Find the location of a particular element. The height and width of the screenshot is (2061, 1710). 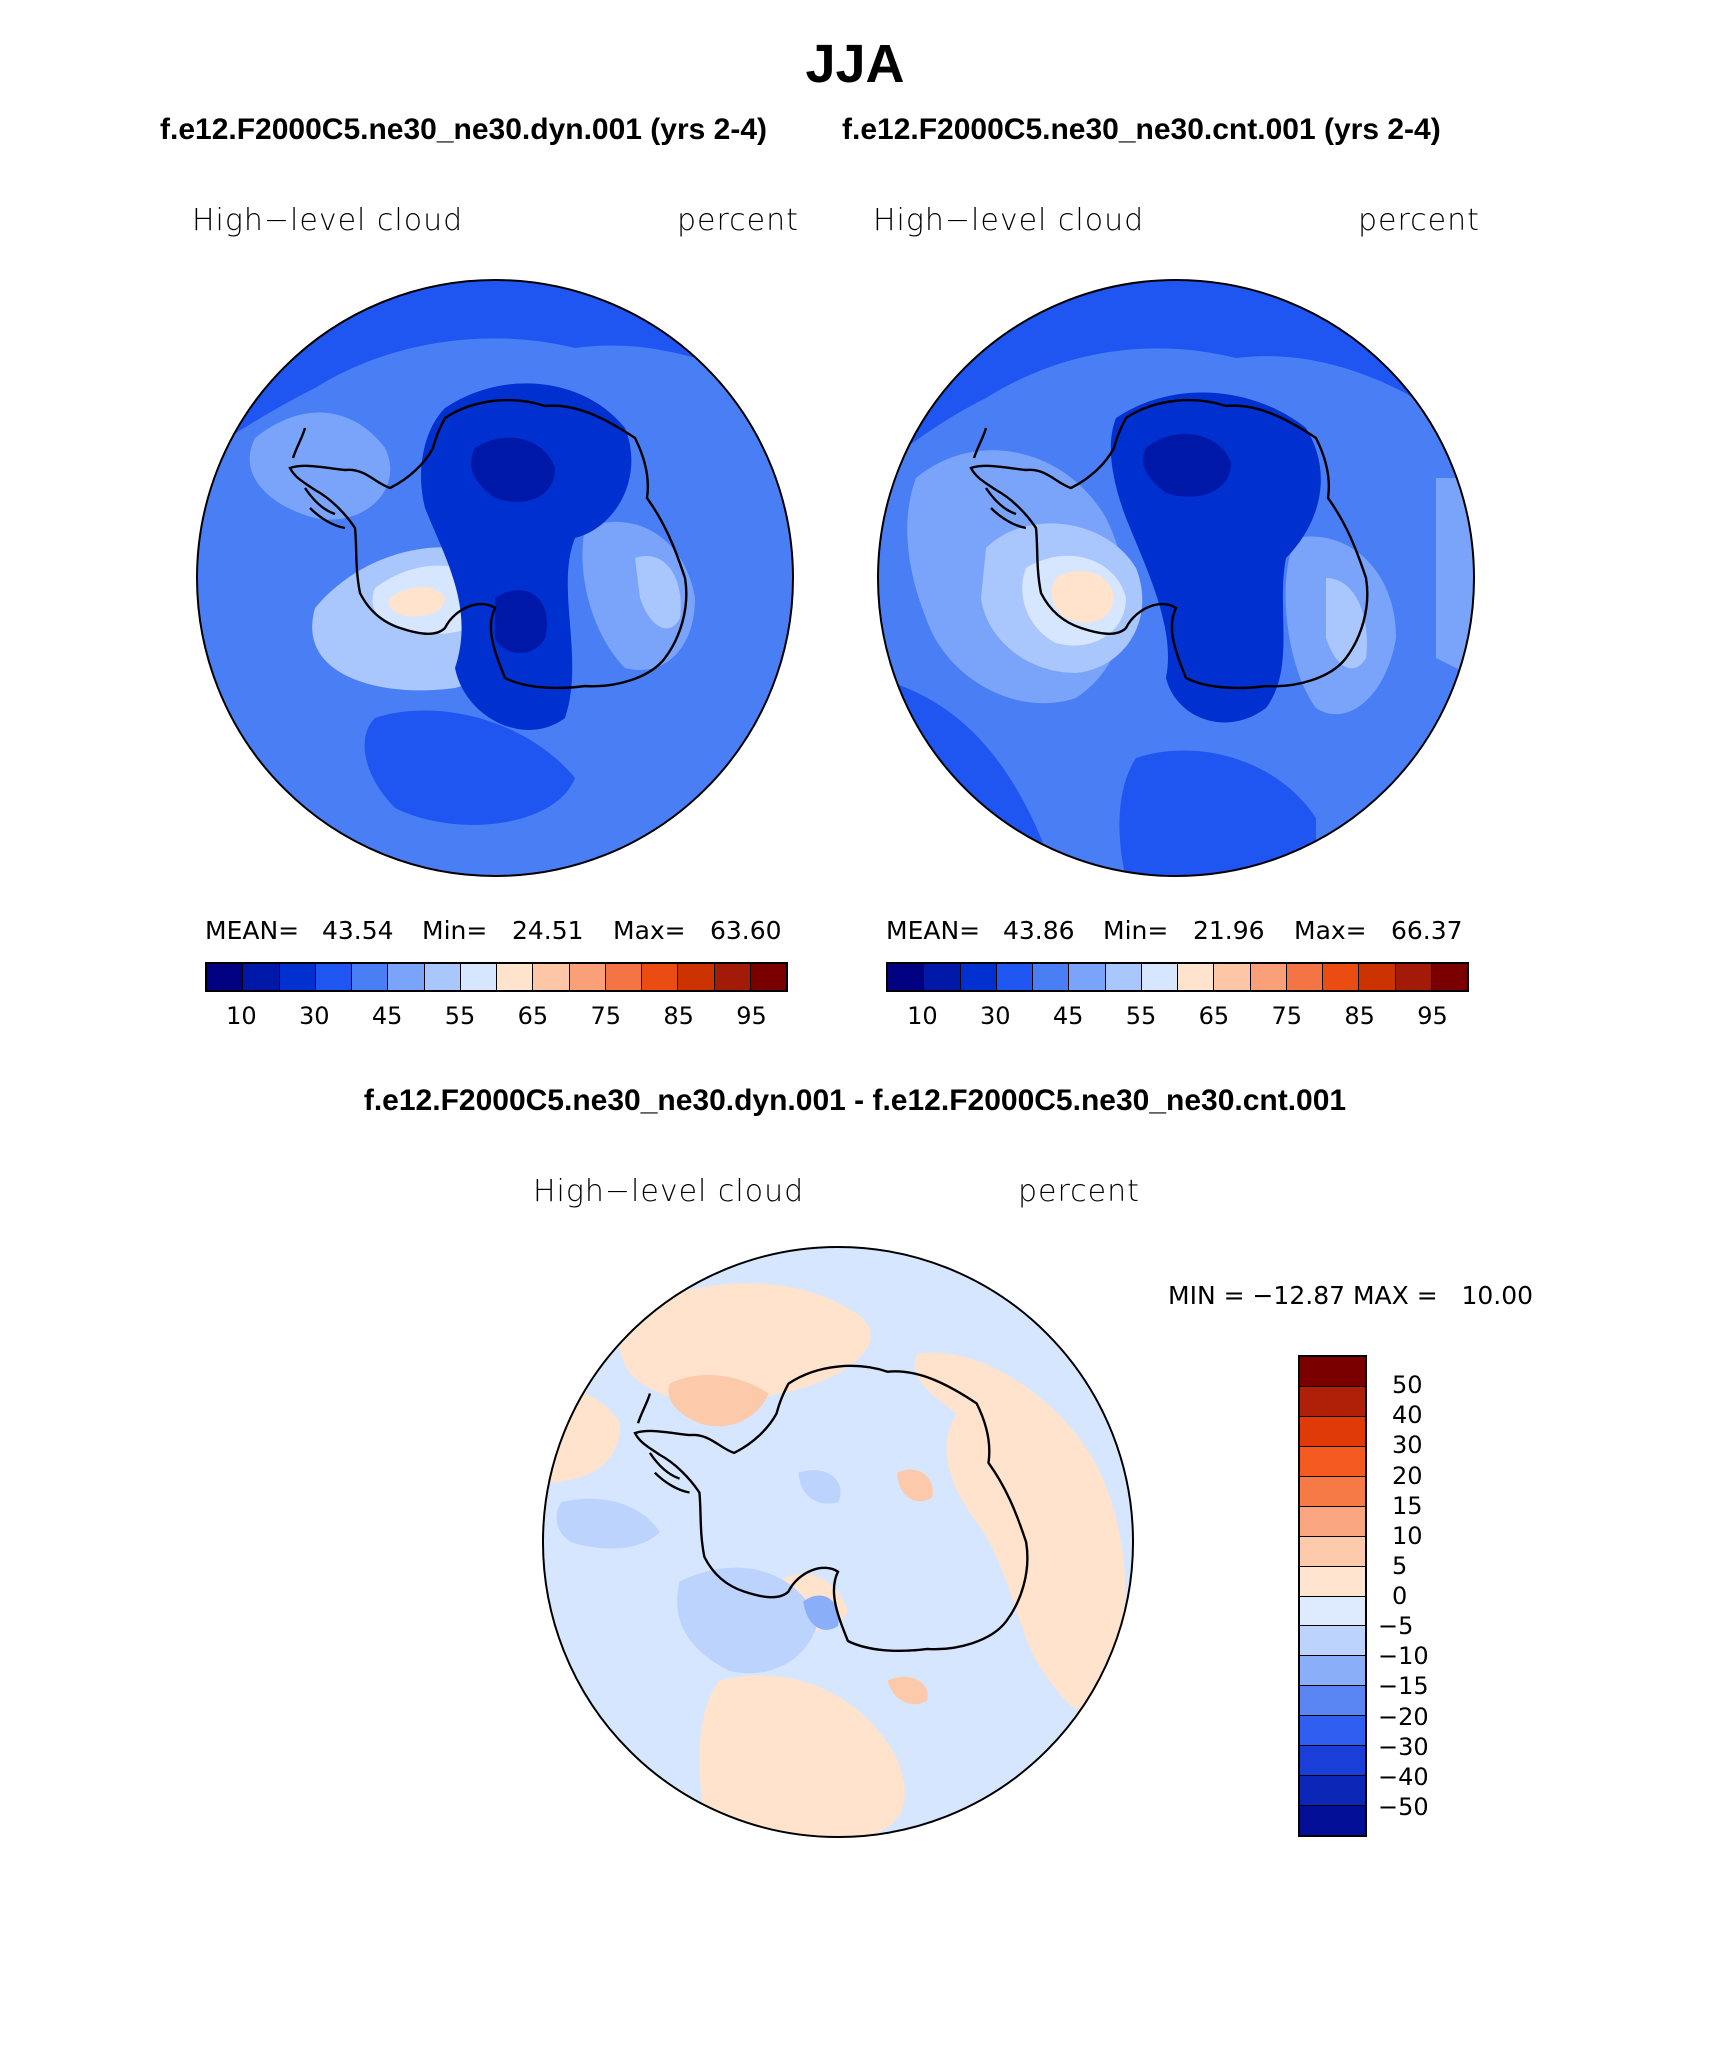

panel1-colorbar-tick-label: 75 is located at coordinates (606, 1016).